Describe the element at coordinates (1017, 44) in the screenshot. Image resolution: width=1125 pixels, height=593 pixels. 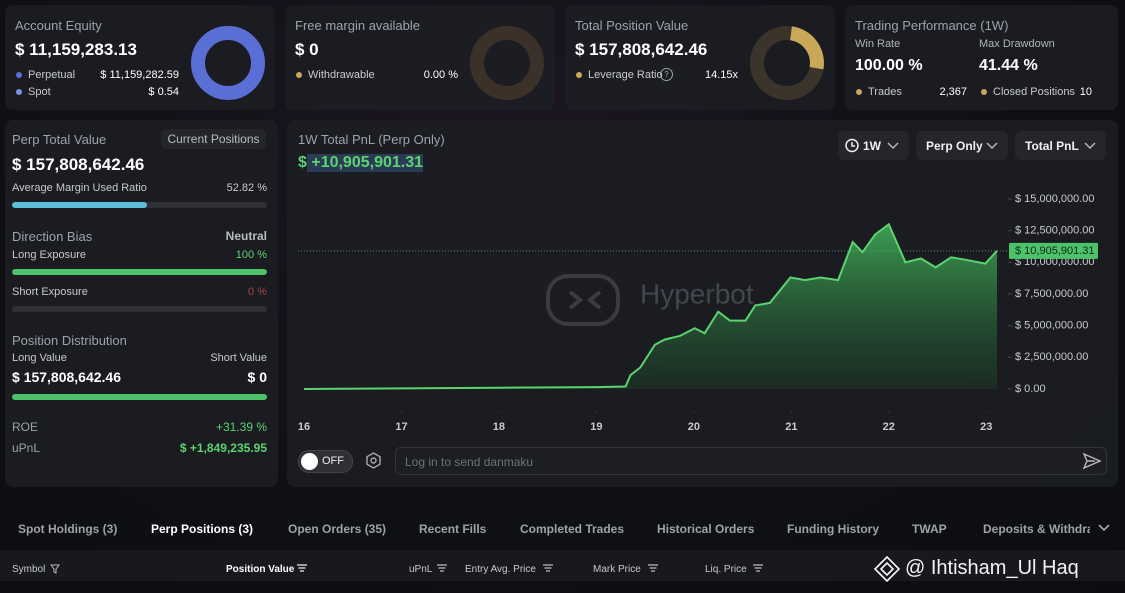
I see `stat-label: Max Drawdown` at that location.